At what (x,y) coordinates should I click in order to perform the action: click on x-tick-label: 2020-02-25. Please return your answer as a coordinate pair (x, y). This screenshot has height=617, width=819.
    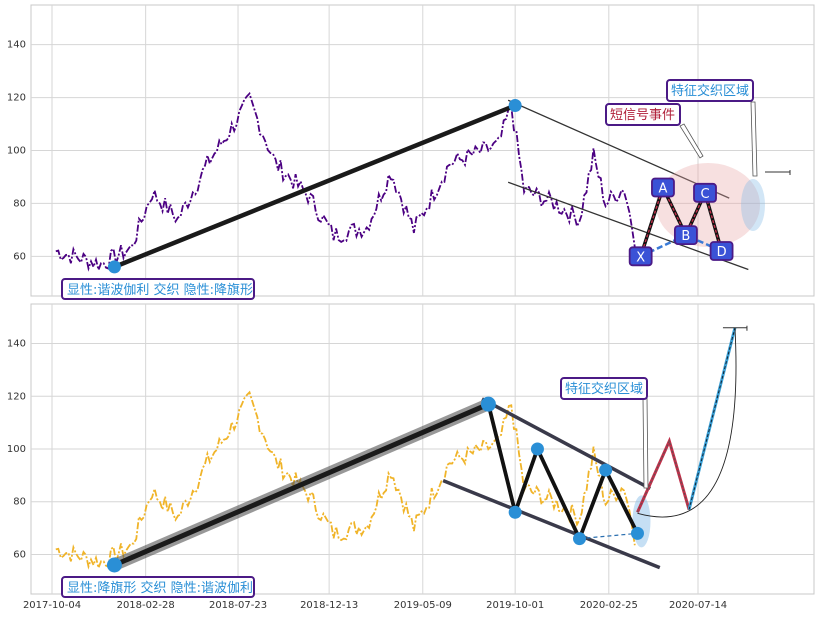
    Looking at the image, I should click on (609, 605).